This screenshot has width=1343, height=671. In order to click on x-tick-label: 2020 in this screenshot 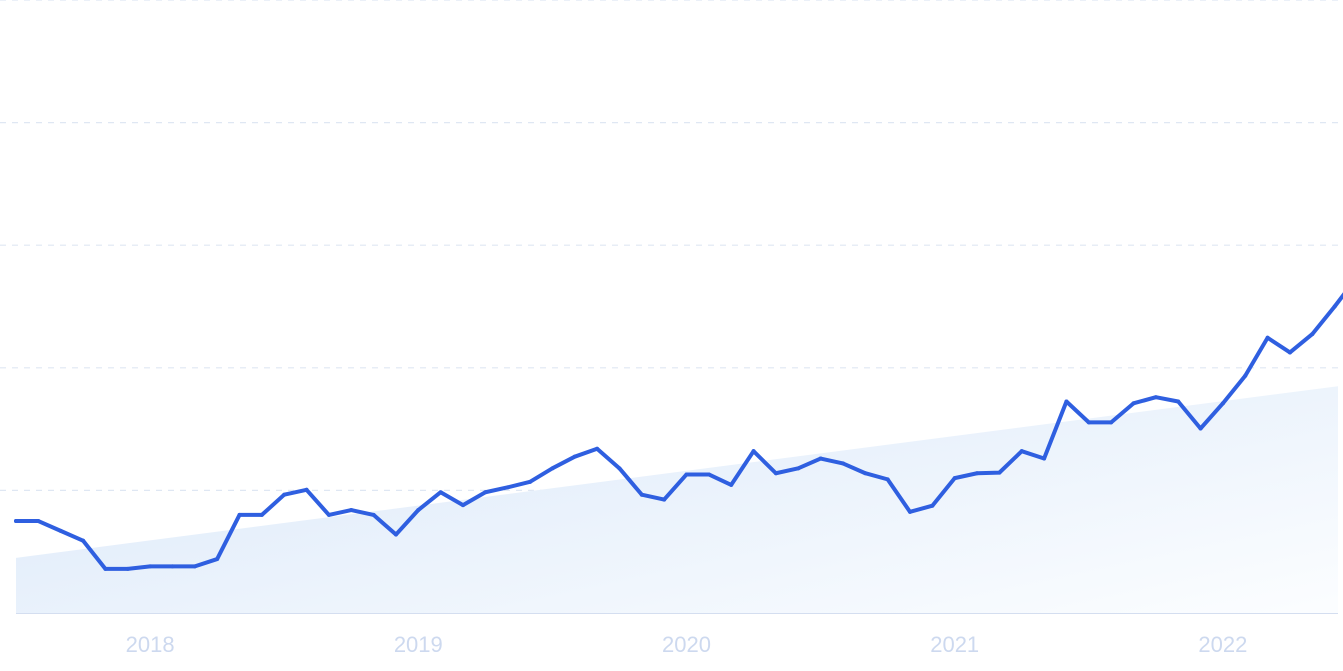, I will do `click(686, 644)`.